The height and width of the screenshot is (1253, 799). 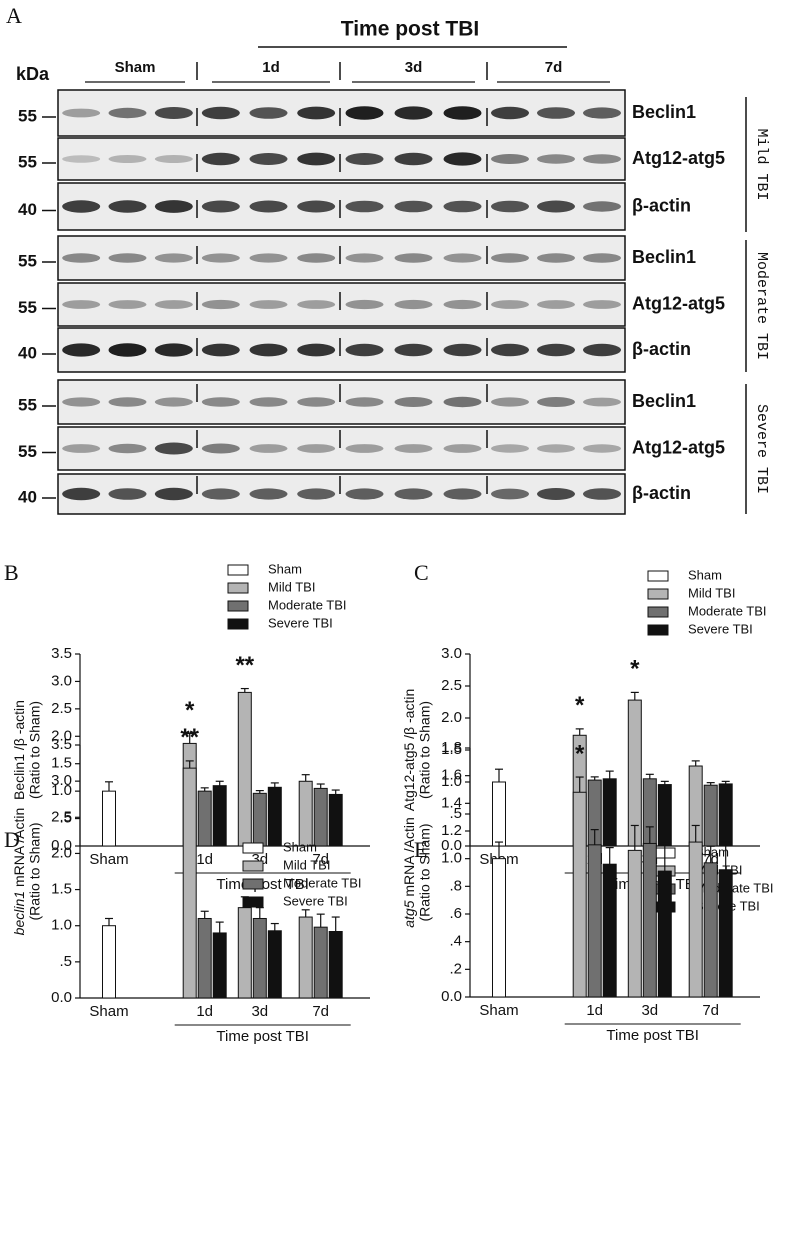 I want to click on legend-label: Mild TBI, so click(x=711, y=592).